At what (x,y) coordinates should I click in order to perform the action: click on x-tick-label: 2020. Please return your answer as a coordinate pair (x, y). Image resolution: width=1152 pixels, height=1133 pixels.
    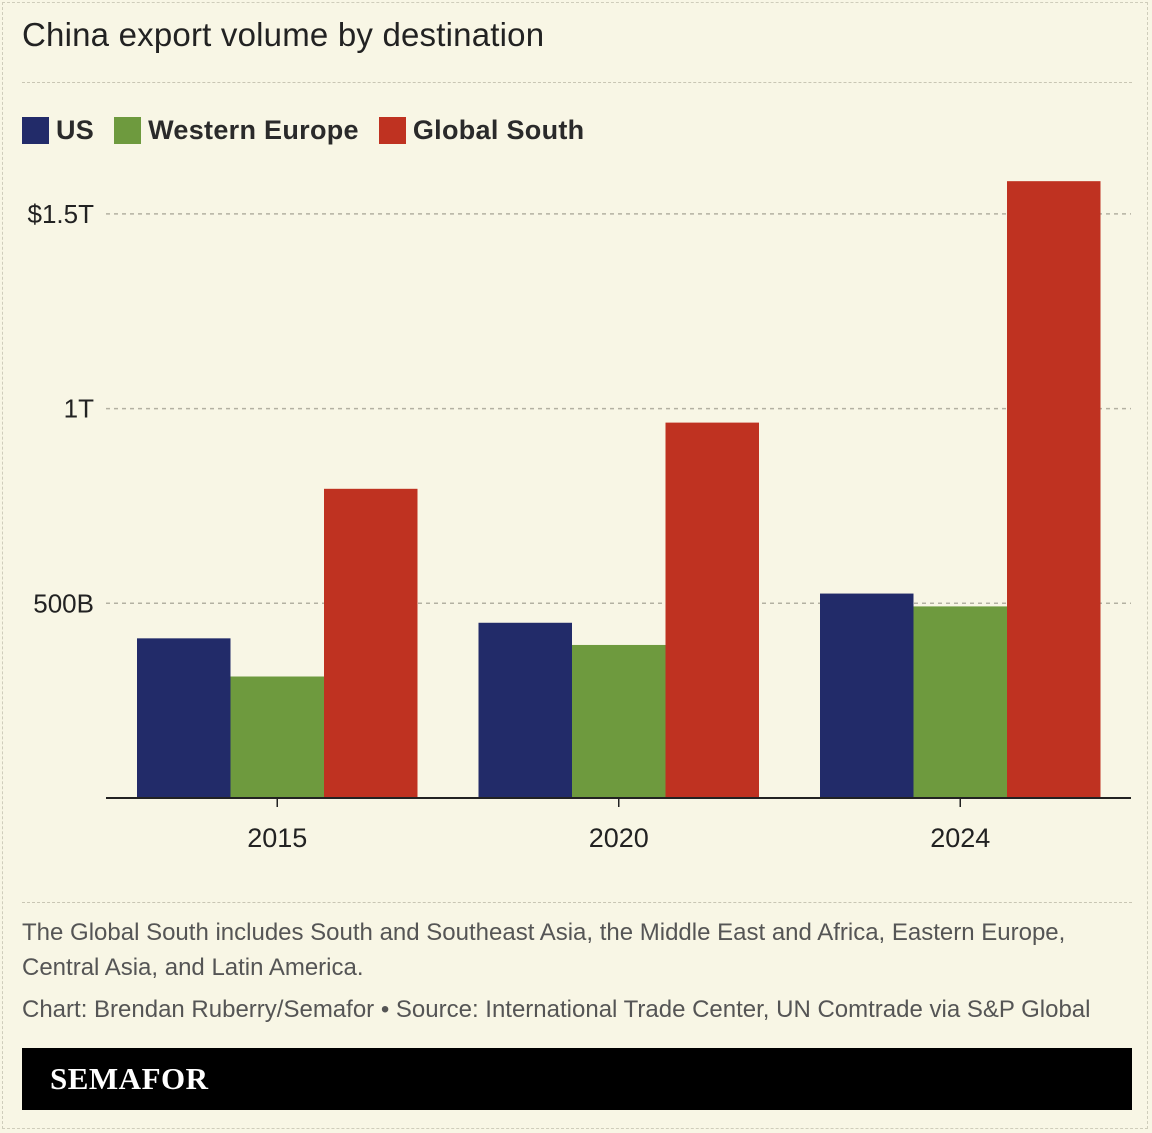
    Looking at the image, I should click on (619, 838).